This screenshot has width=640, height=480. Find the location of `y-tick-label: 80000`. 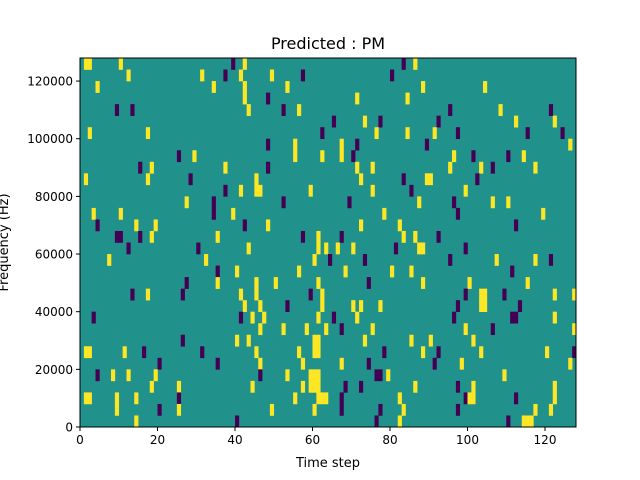

y-tick-label: 80000 is located at coordinates (54, 197).